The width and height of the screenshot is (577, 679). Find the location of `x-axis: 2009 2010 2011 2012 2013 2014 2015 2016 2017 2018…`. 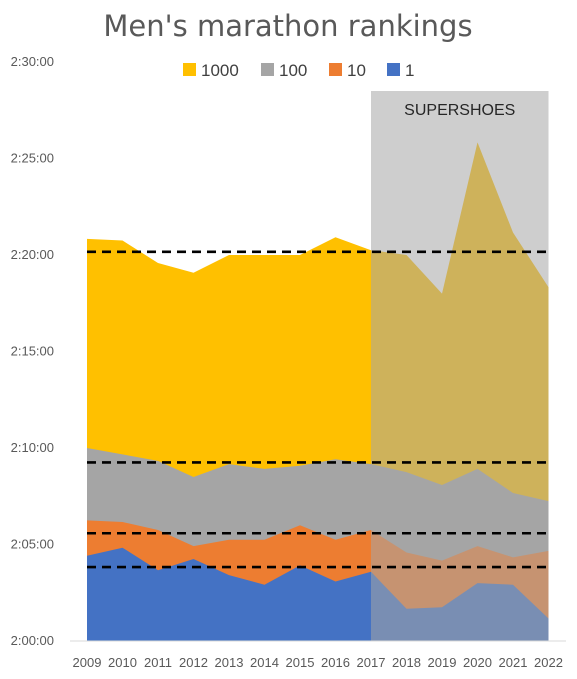

x-axis: 2009 2010 2011 2012 2013 2014 2015 2016 2017 2018… is located at coordinates (318, 662).